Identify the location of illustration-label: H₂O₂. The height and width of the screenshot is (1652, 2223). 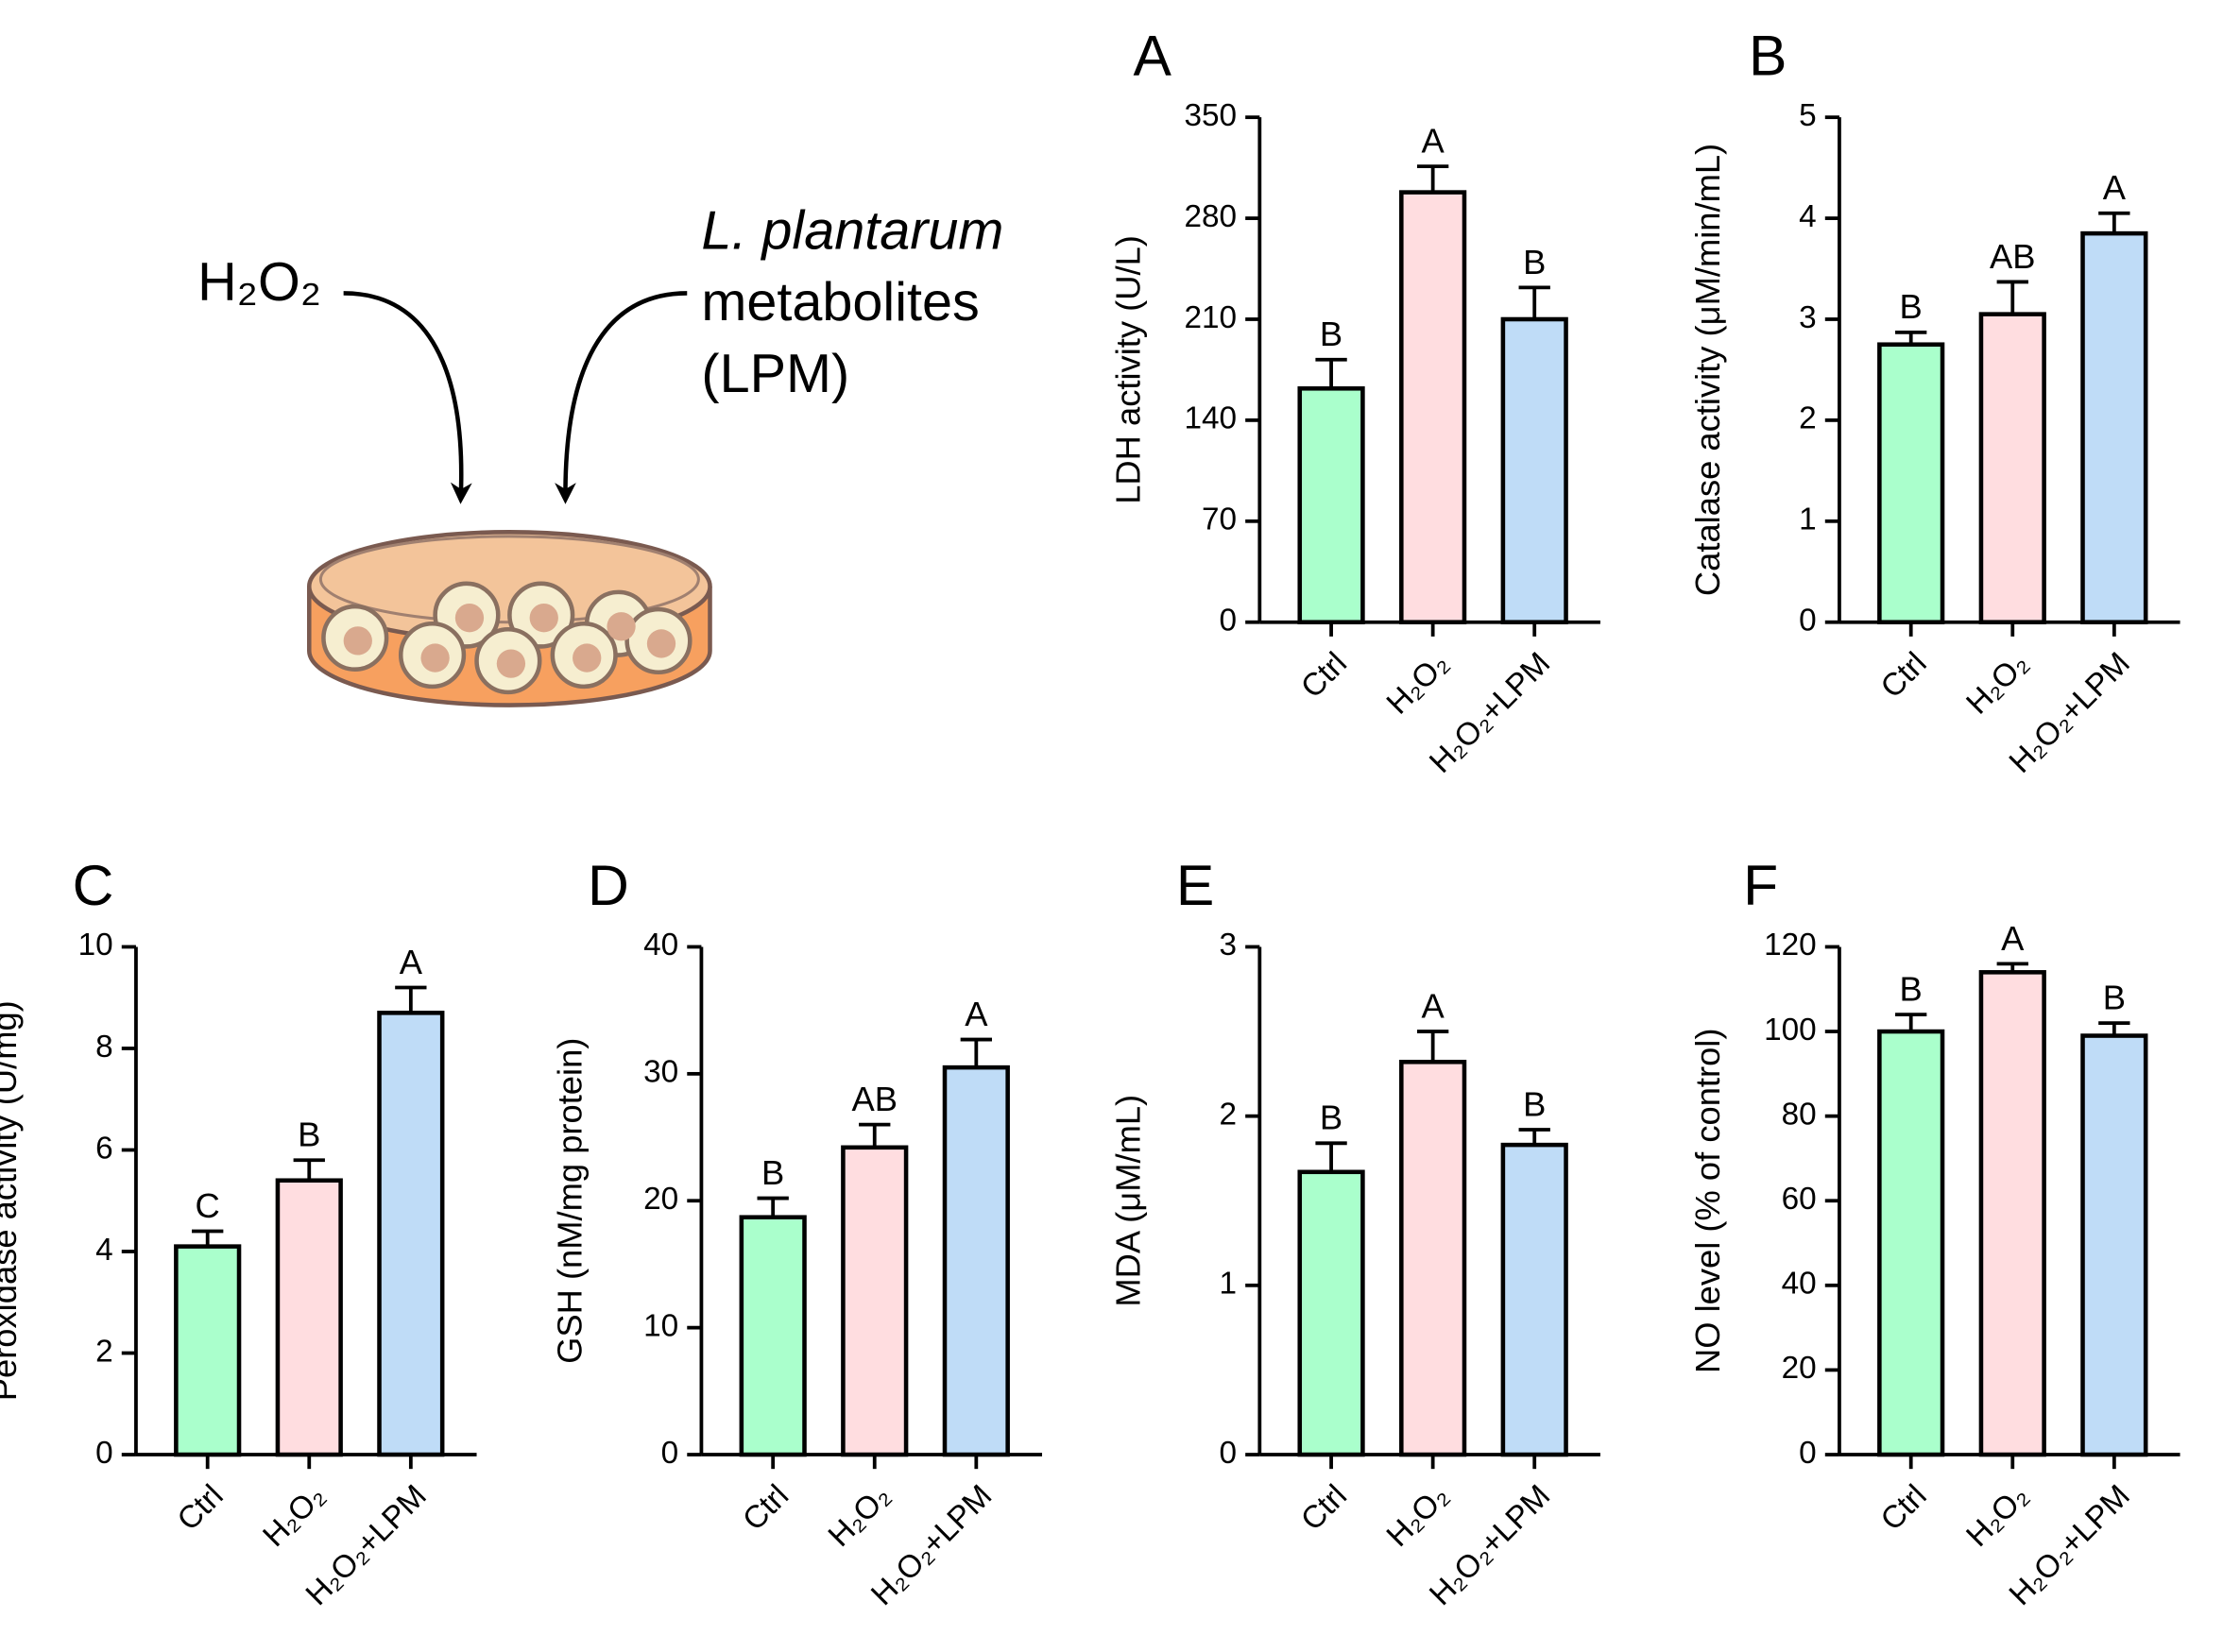
(259, 282).